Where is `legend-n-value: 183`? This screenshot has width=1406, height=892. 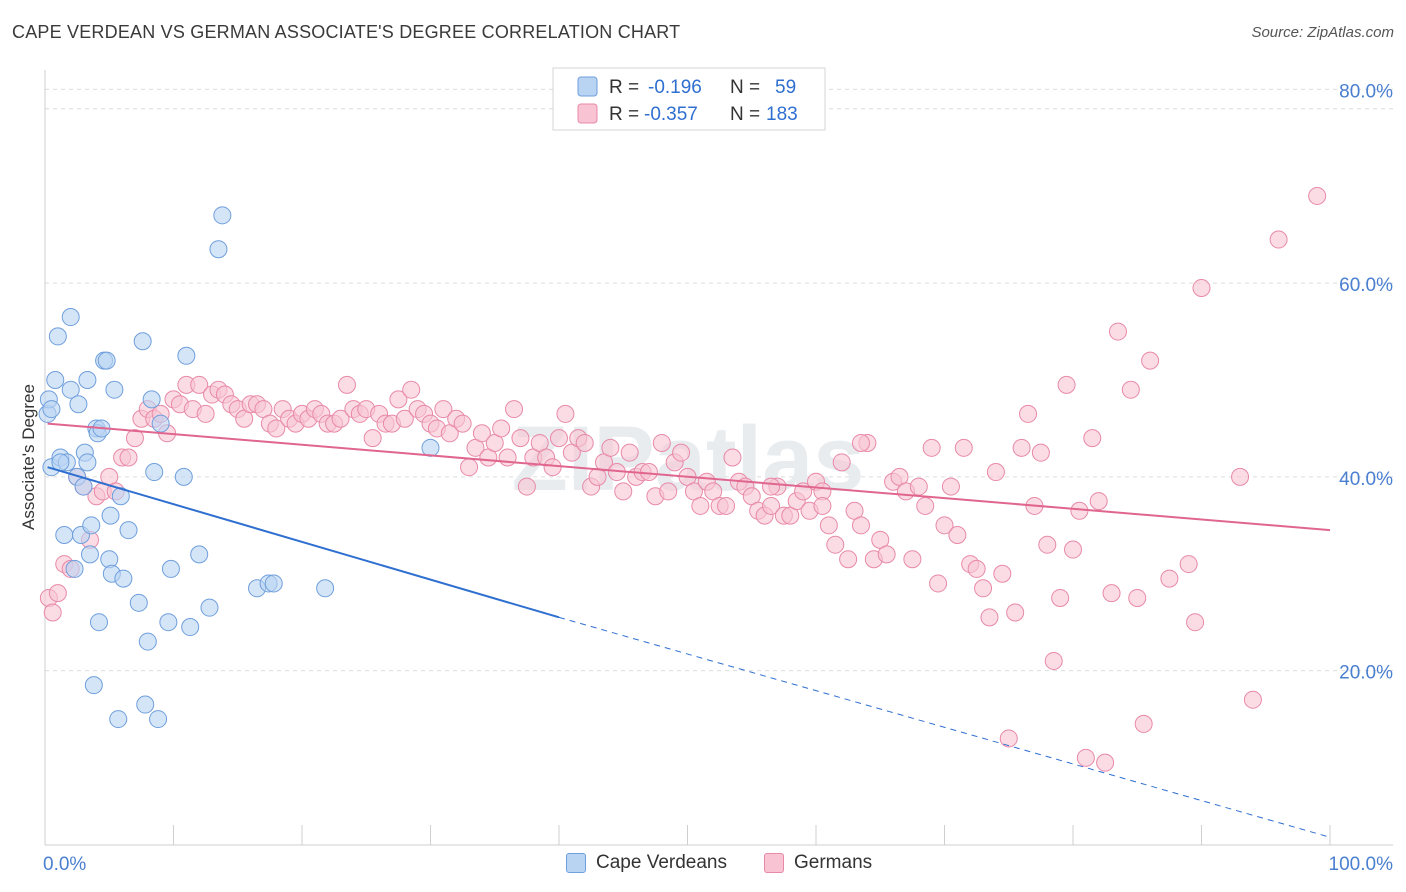 legend-n-value: 183 is located at coordinates (782, 114).